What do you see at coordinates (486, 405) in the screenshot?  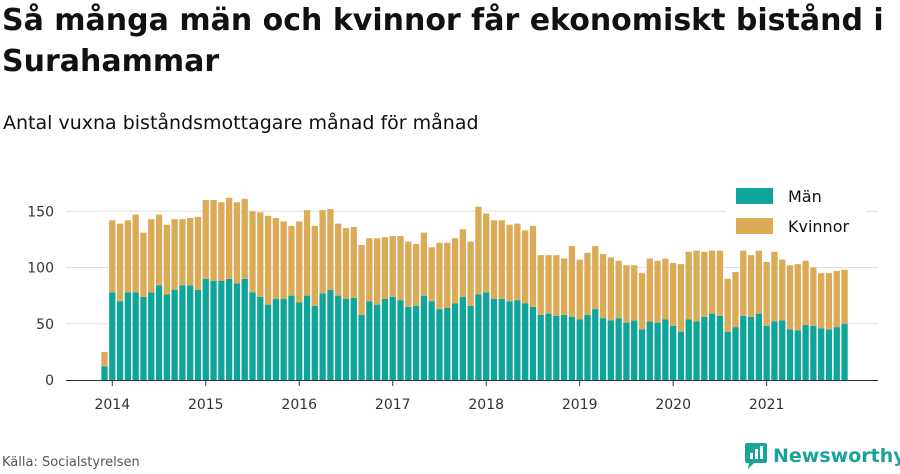 I see `x-tick-label: 2018` at bounding box center [486, 405].